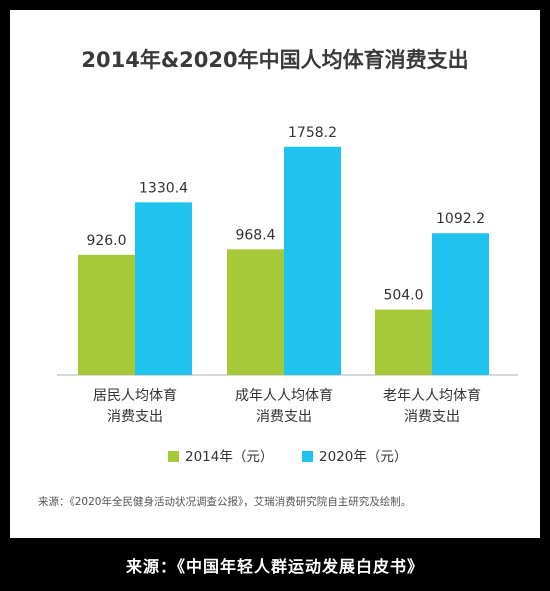 This screenshot has height=591, width=550. What do you see at coordinates (173, 456) in the screenshot?
I see `legend-swatch-2014` at bounding box center [173, 456].